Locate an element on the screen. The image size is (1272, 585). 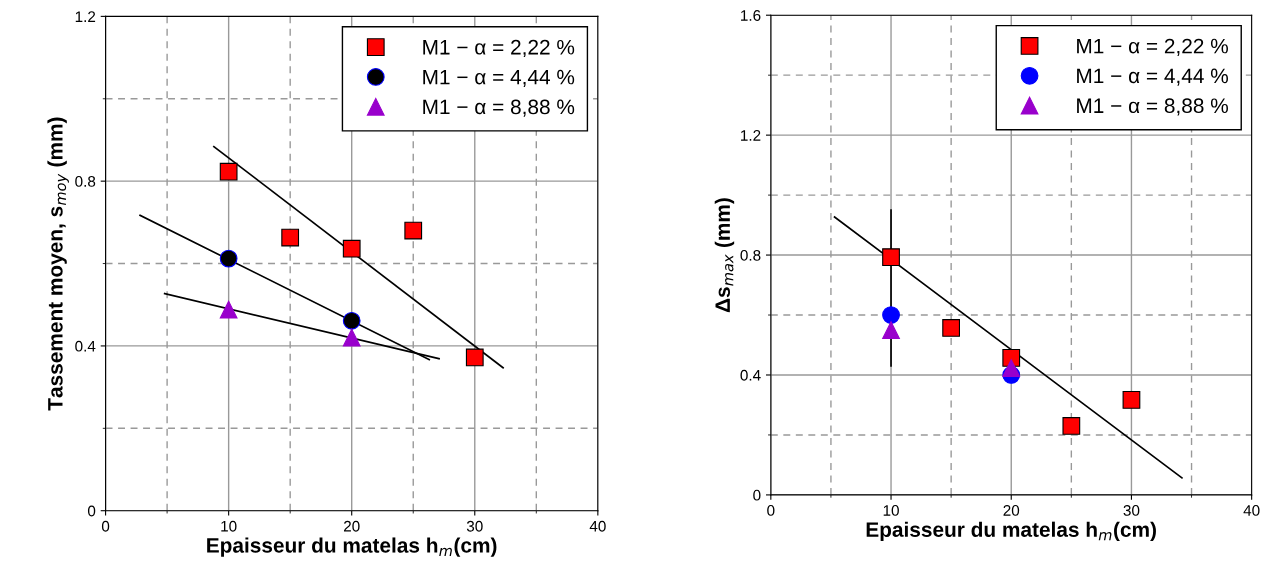
y-axis-title: Tassement moyen, s$_{moy}$ (mm) is located at coordinates (58, 264).